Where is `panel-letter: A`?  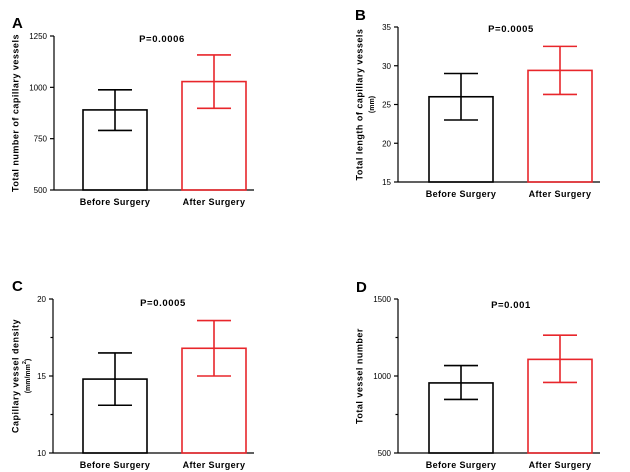
panel-letter: A is located at coordinates (17, 23).